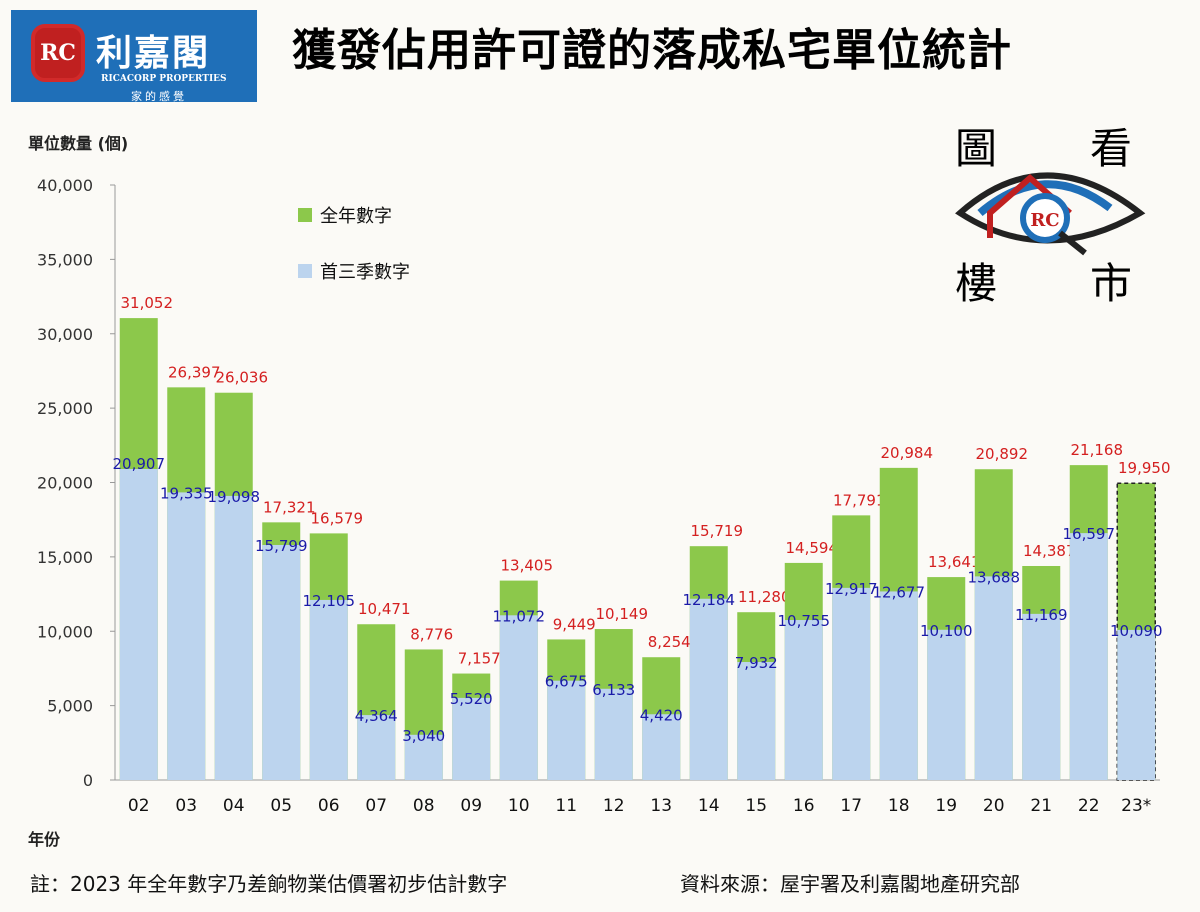  Describe the element at coordinates (147, 303) in the screenshot. I see `data-label-full-year: 31,052` at that location.